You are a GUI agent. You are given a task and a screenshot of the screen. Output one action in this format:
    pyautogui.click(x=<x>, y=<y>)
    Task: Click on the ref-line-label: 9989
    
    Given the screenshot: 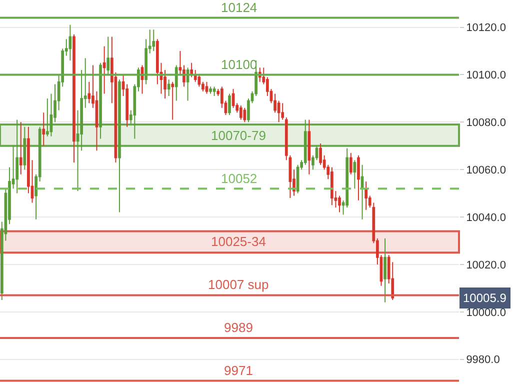 What is the action you would take?
    pyautogui.click(x=238, y=327)
    